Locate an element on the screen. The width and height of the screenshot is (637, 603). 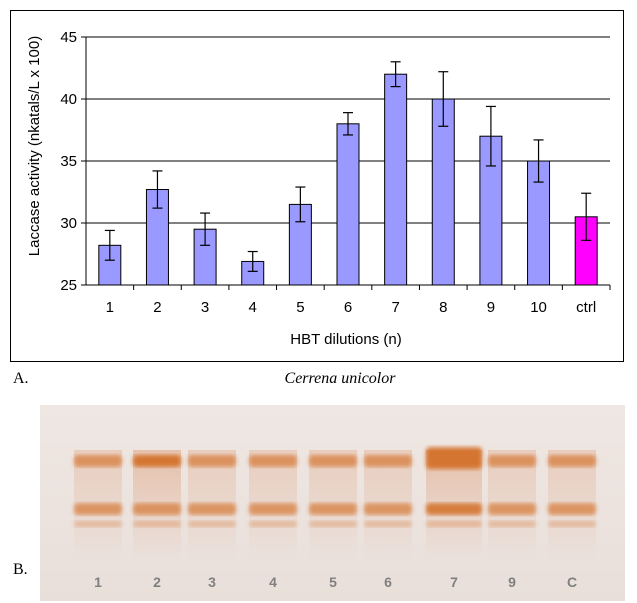
gel-lane-label: 3 is located at coordinates (212, 582).